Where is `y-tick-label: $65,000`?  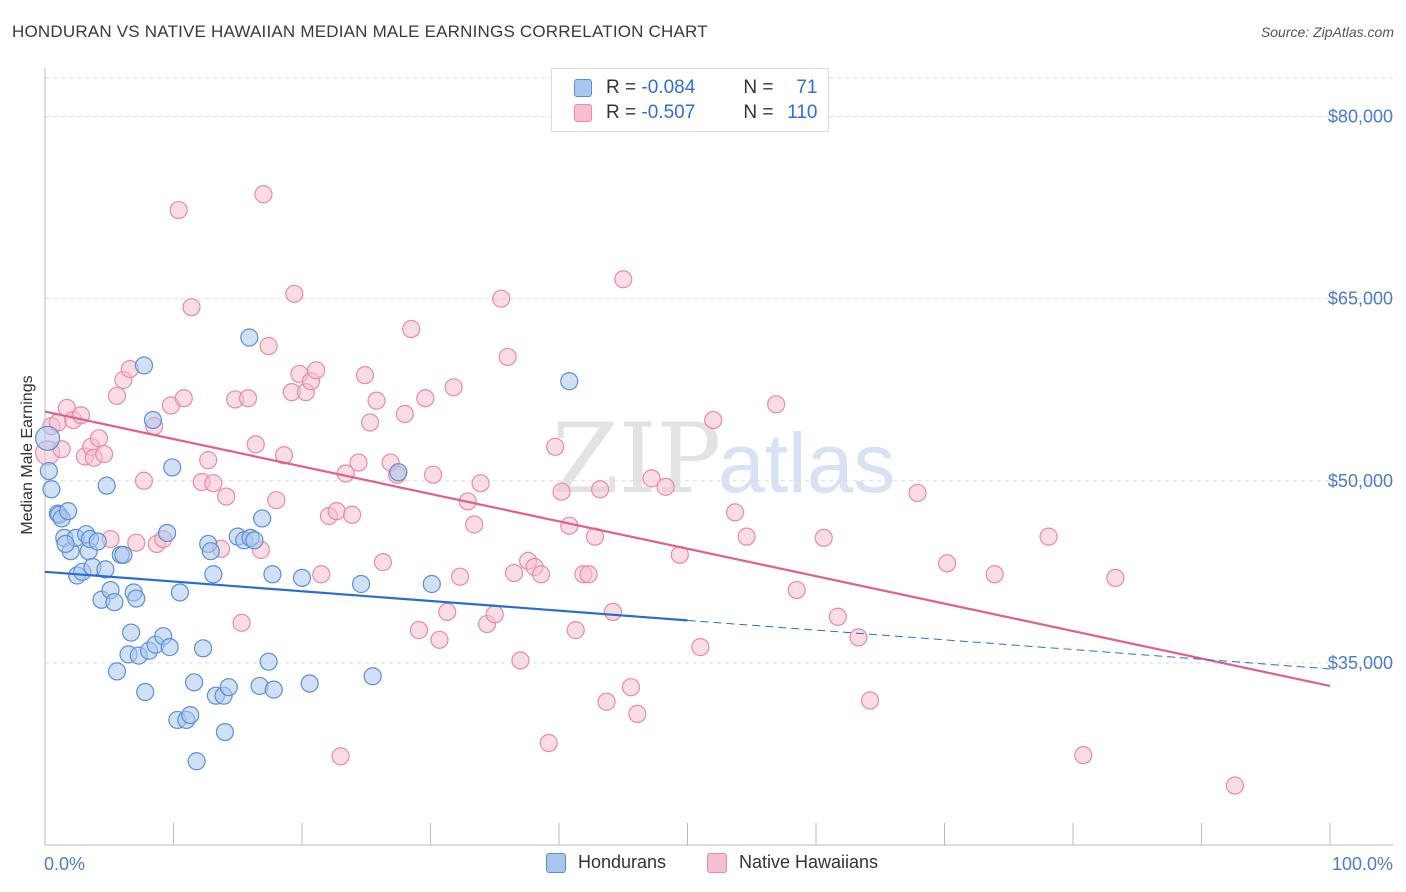 y-tick-label: $65,000 is located at coordinates (1360, 299).